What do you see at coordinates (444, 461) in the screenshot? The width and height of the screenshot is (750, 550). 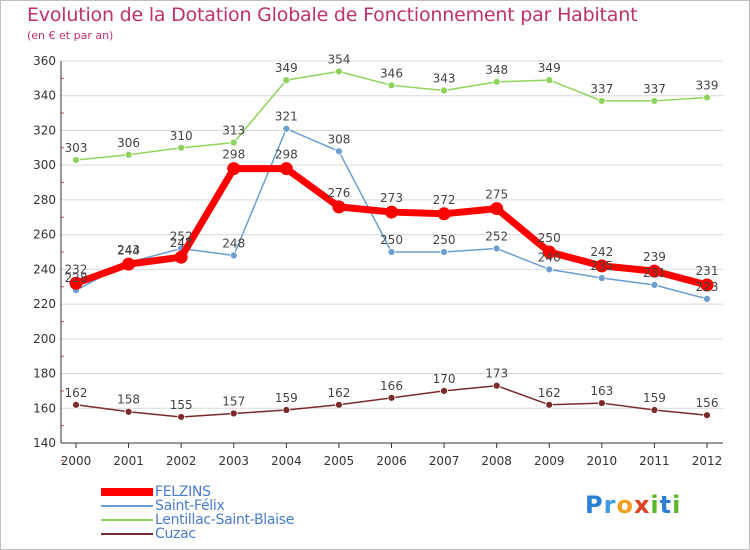 I see `x-tick-label: 2007` at bounding box center [444, 461].